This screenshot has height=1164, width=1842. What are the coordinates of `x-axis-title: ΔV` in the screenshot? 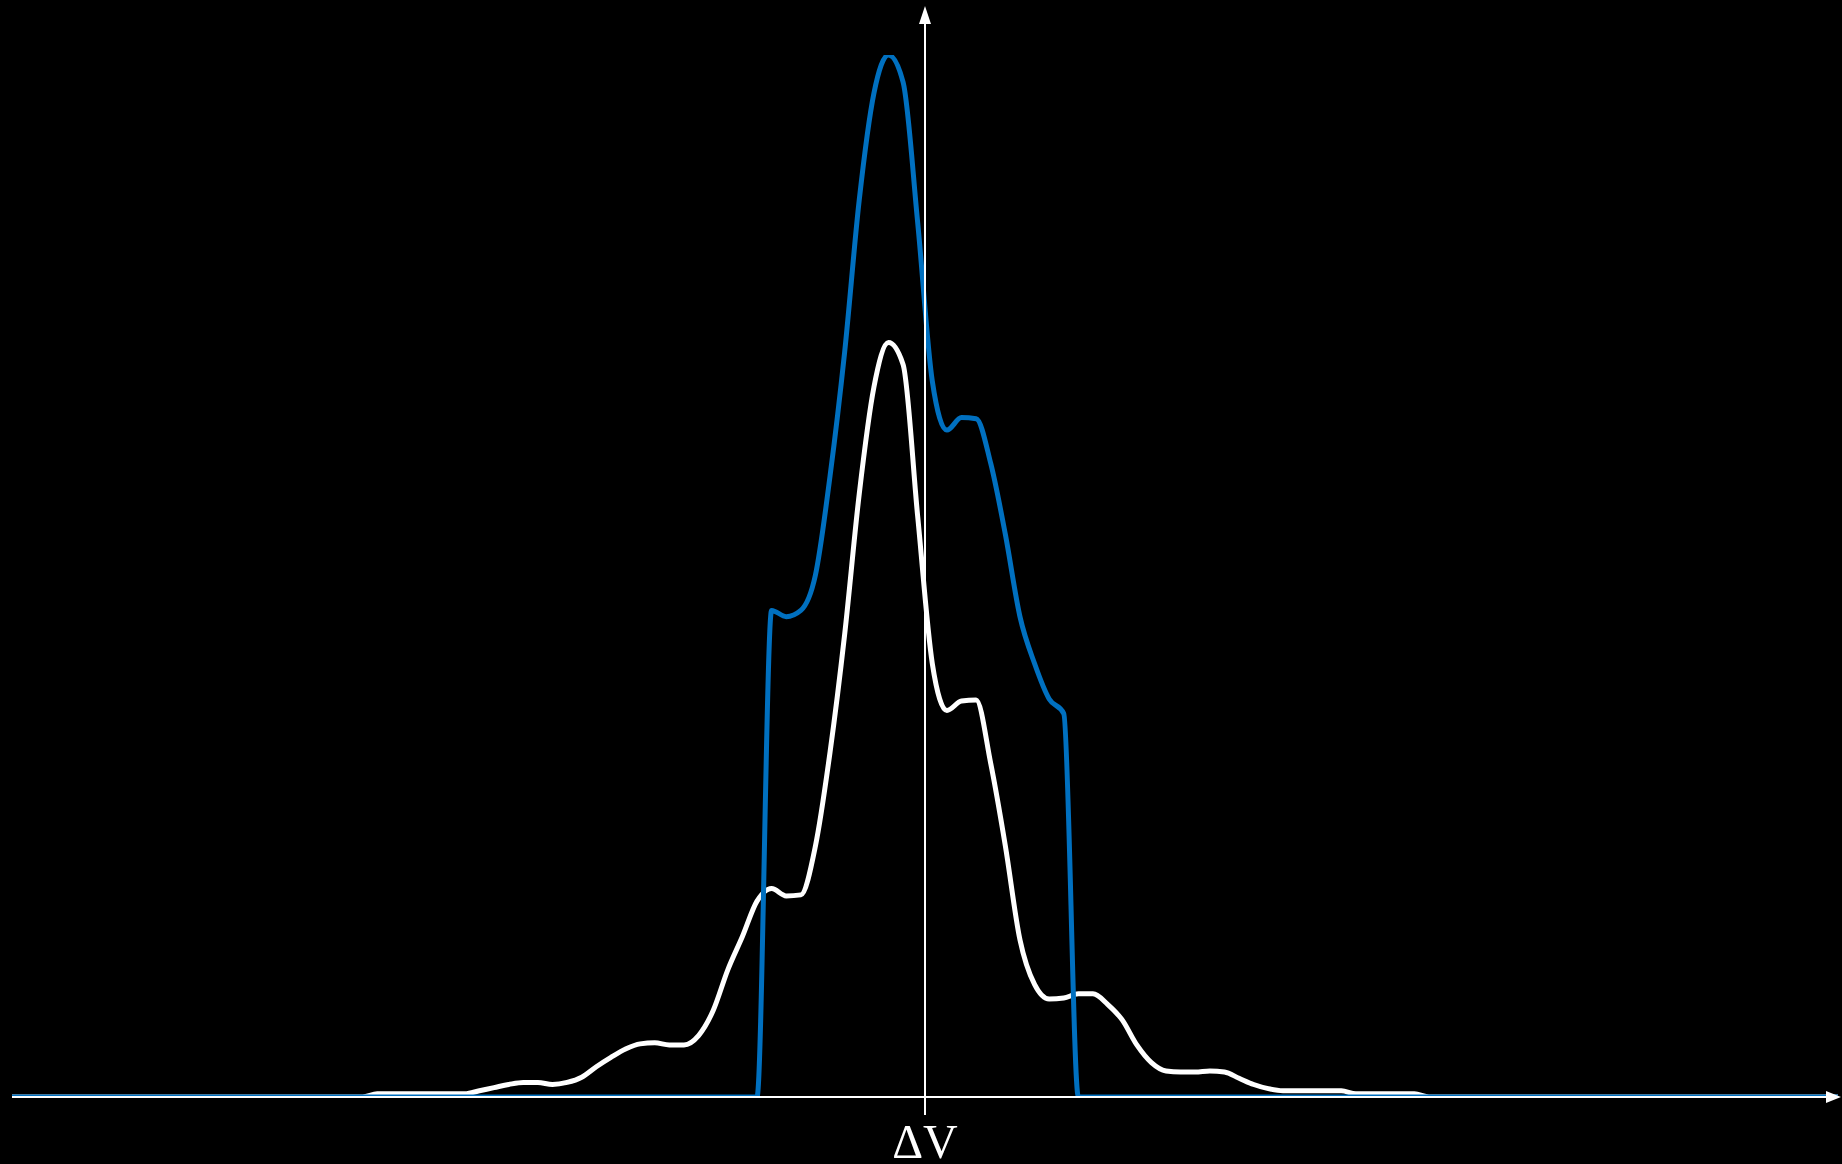 It's located at (925, 1139).